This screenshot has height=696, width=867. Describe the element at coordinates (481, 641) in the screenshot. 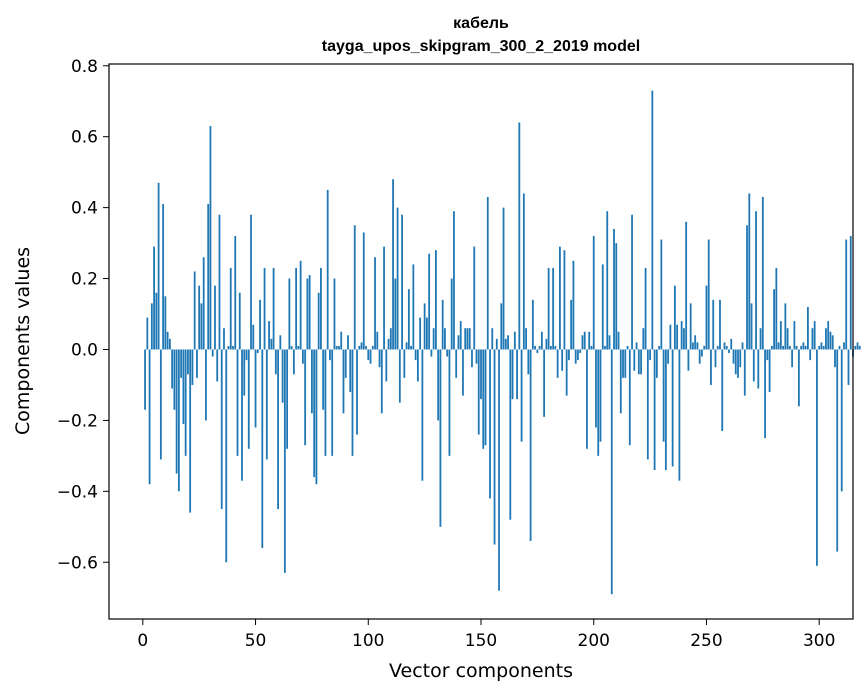

I see `x-tick-label: 150` at that location.